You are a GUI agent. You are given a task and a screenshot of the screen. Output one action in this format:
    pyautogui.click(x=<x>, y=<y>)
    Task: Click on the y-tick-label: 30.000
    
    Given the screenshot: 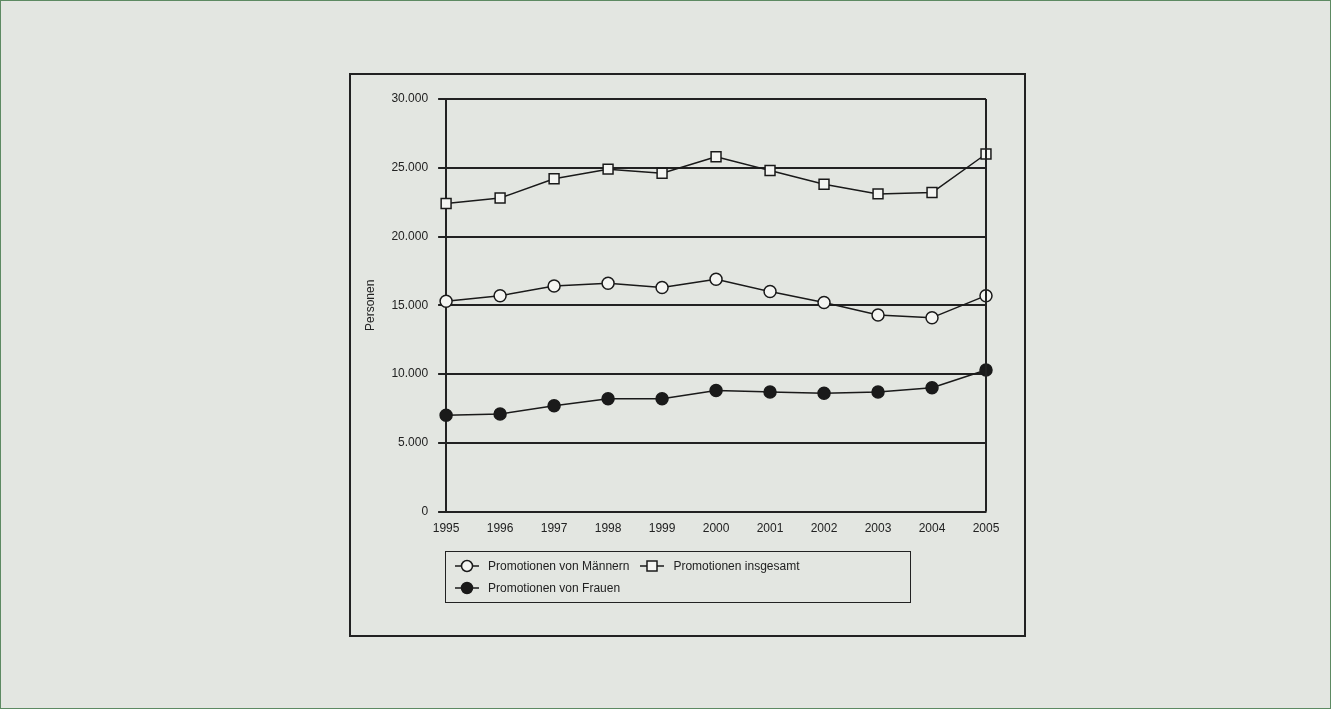 What is the action you would take?
    pyautogui.click(x=410, y=98)
    